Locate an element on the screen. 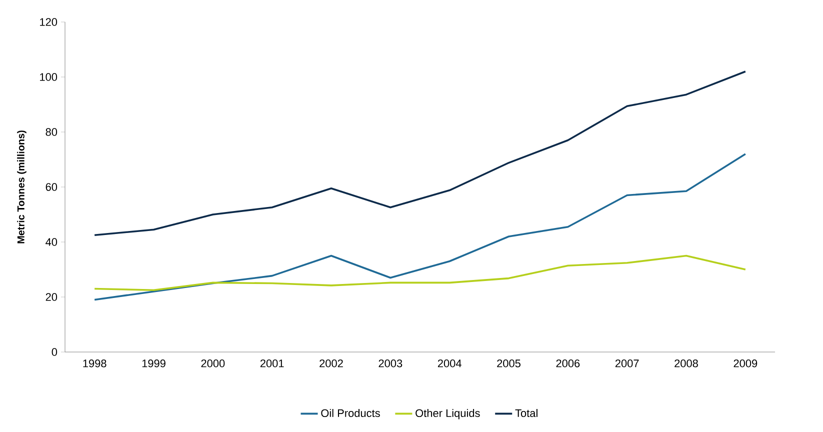 This screenshot has height=432, width=823. y-tick-label: 40 is located at coordinates (52, 242).